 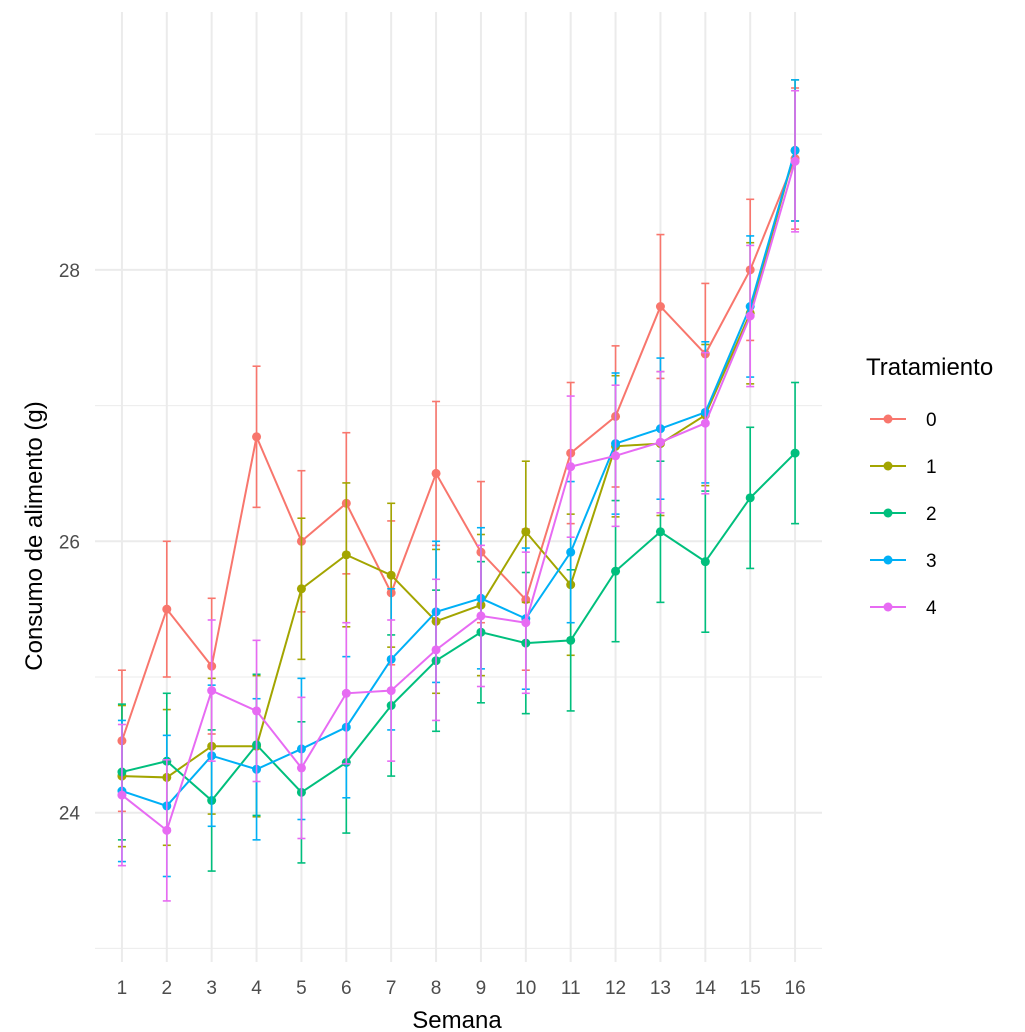 What do you see at coordinates (931, 467) in the screenshot?
I see `legend-label: 1` at bounding box center [931, 467].